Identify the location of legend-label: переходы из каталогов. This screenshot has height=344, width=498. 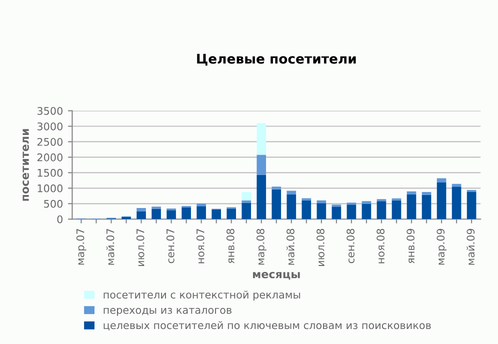
(168, 312).